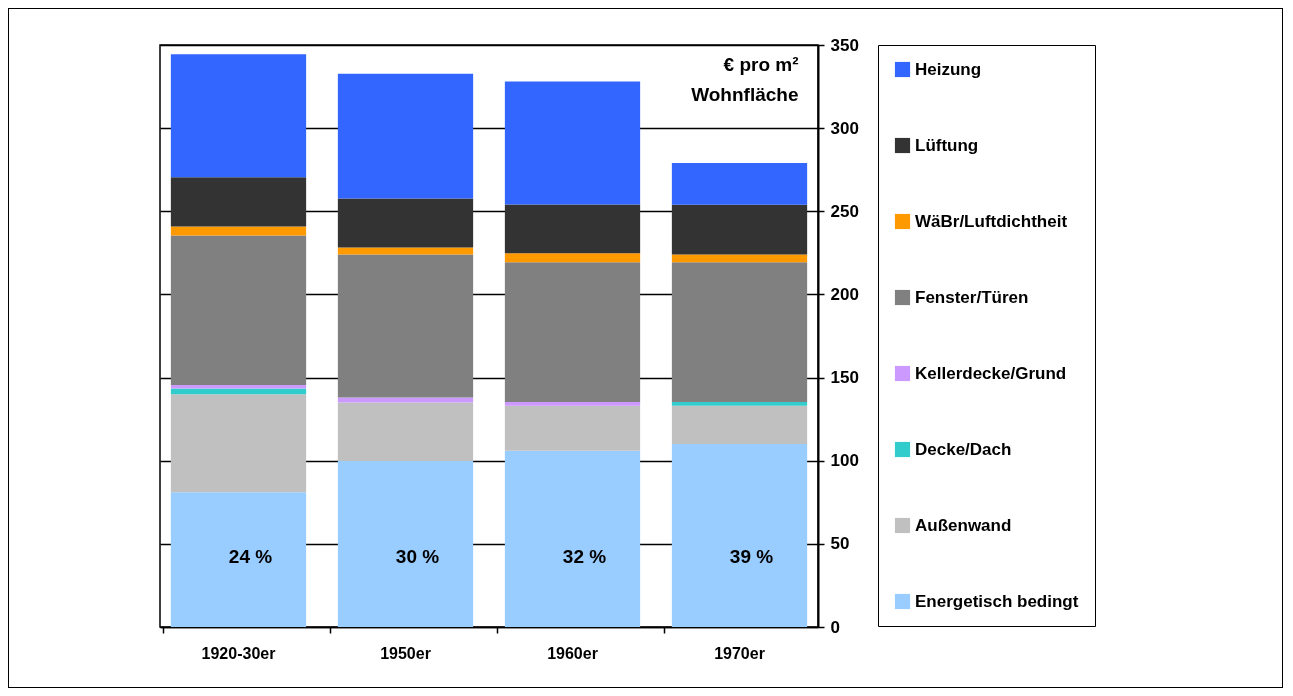 Image resolution: width=1293 pixels, height=696 pixels. Describe the element at coordinates (844, 461) in the screenshot. I see `y-tick-label: 100` at that location.